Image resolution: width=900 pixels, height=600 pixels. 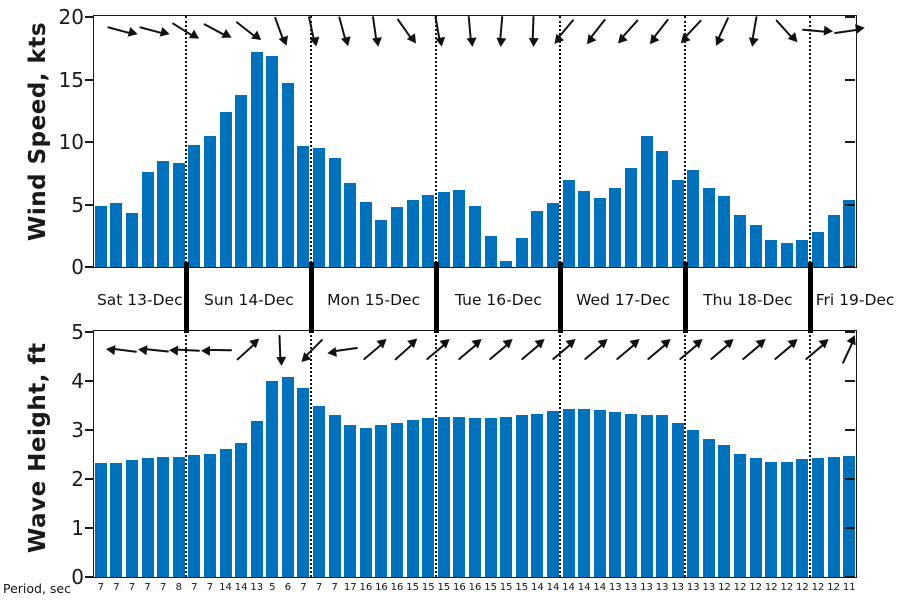 I want to click on day-label: Sun 14-Dec, so click(x=249, y=300).